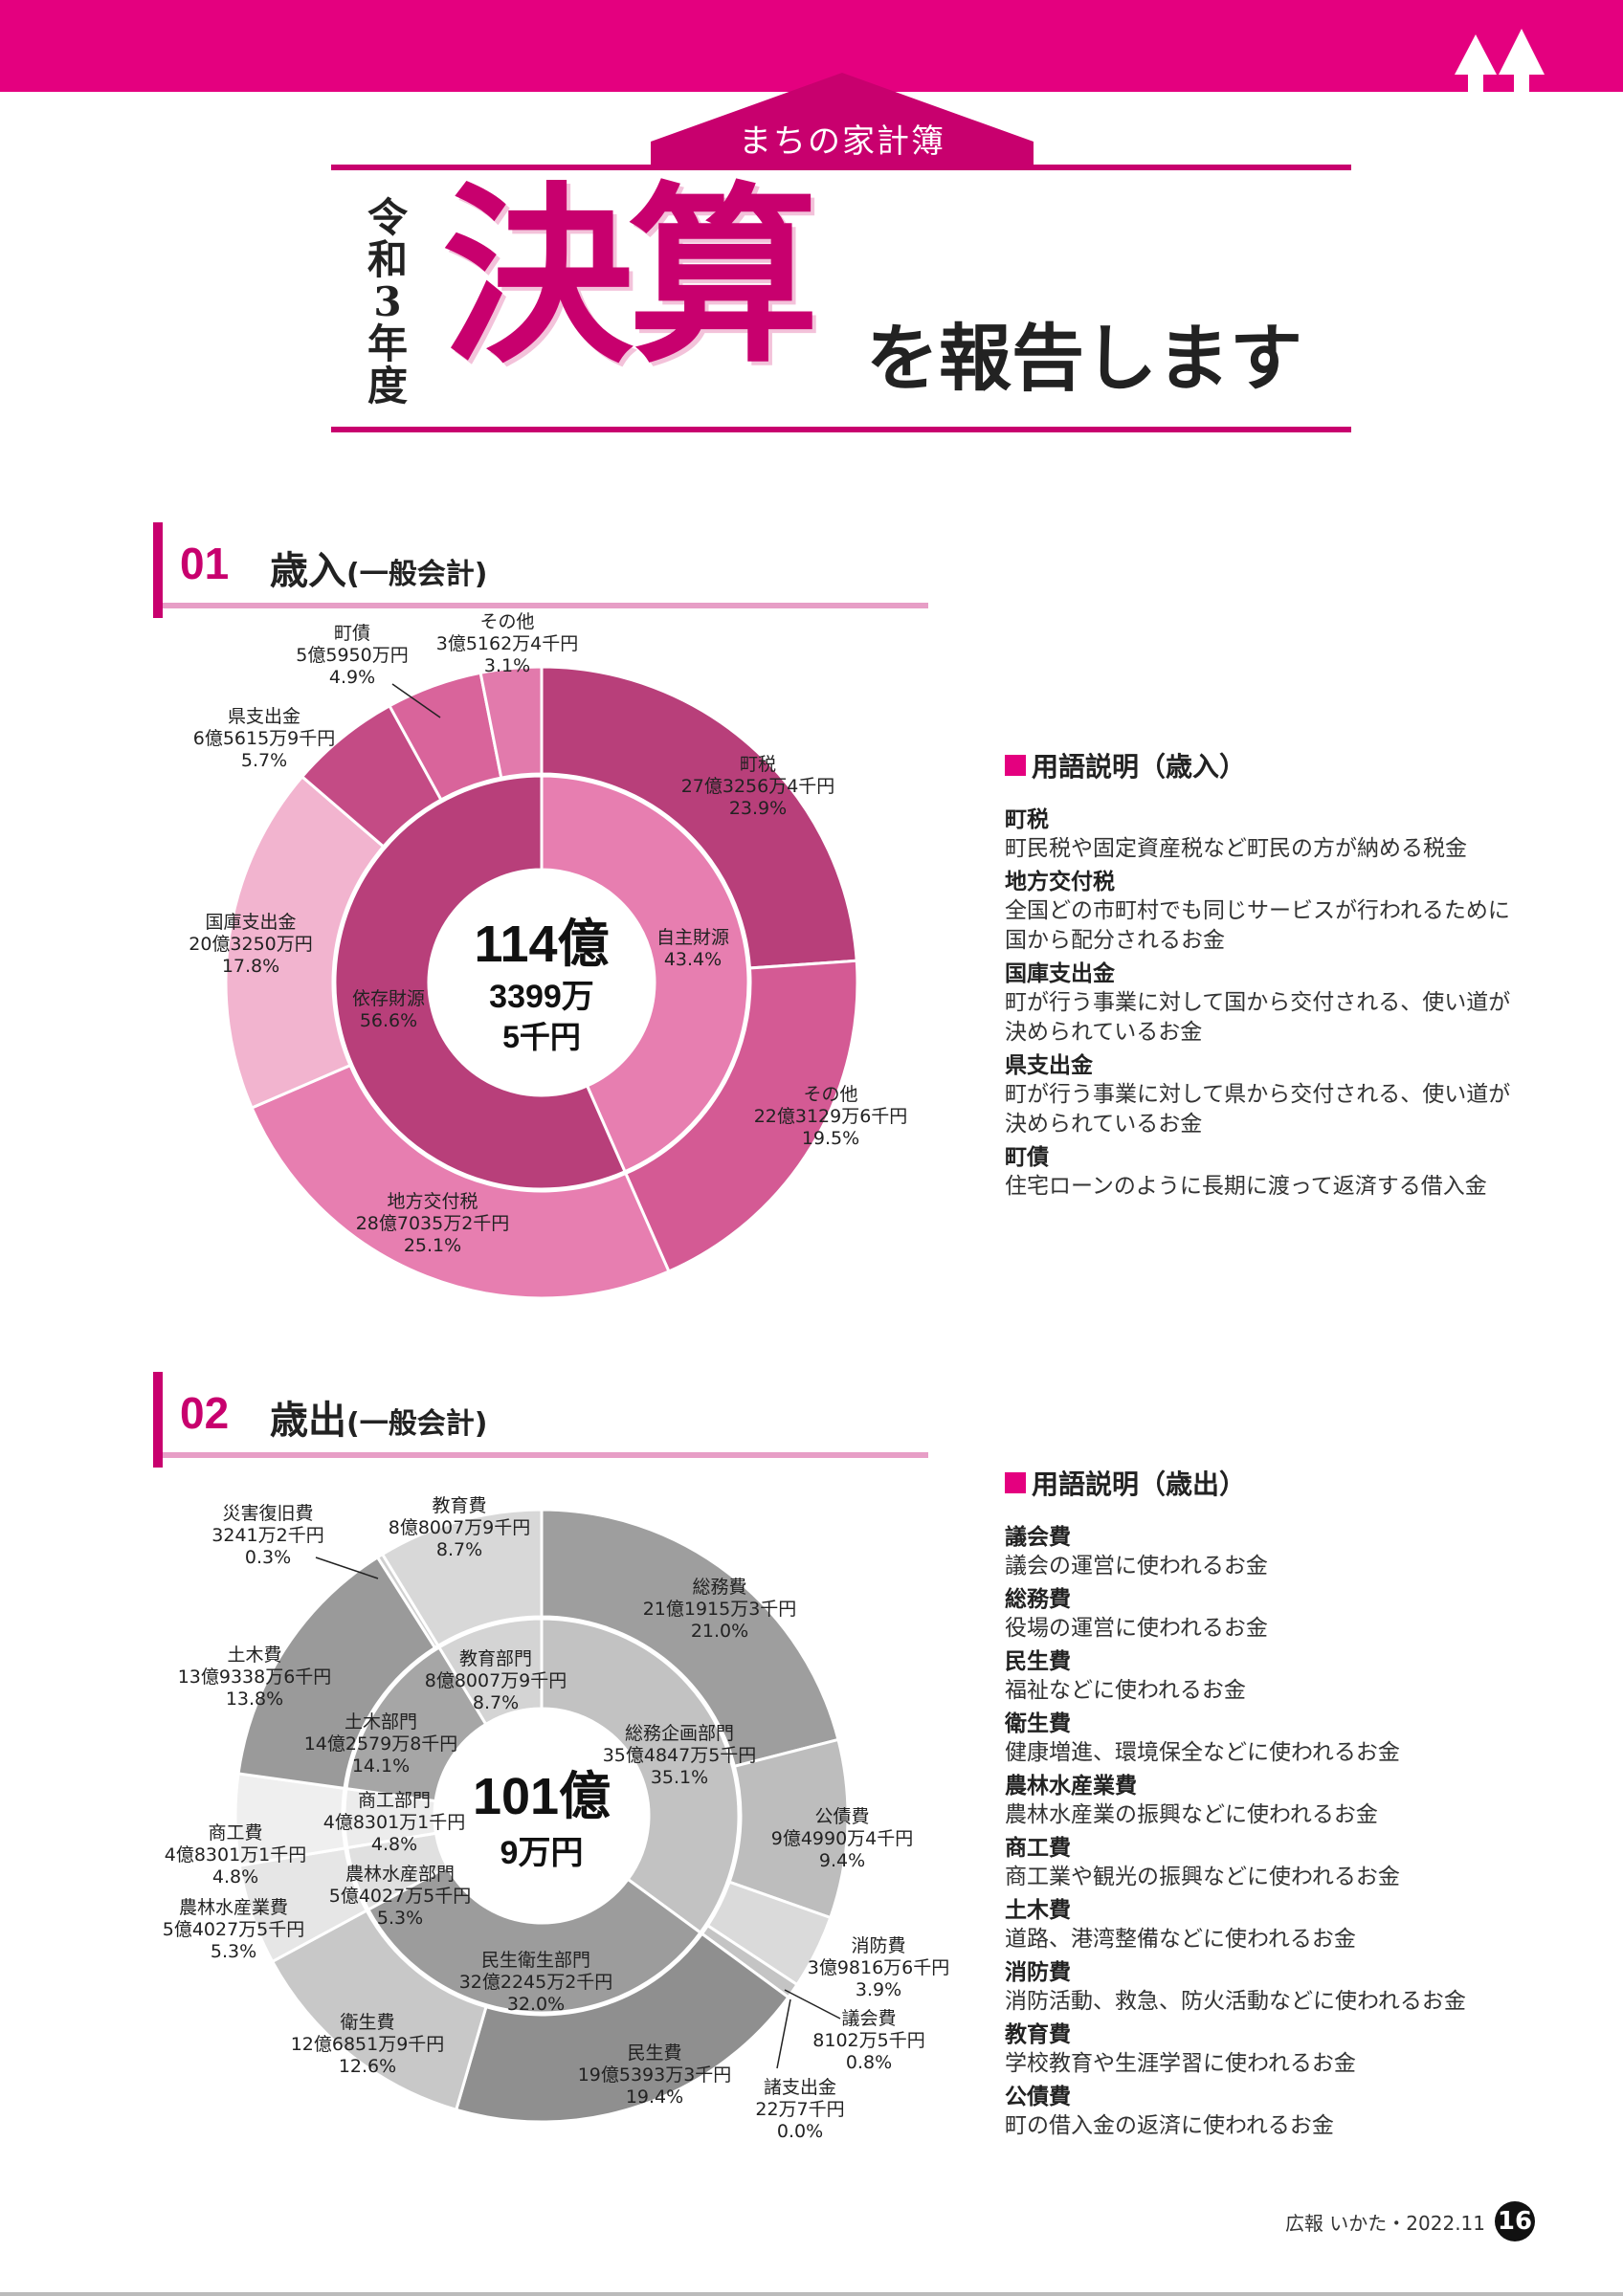 This screenshot has width=1623, height=2296. Describe the element at coordinates (680, 1756) in the screenshot. I see `inner-slice-label: 35億4847万5千円` at that location.